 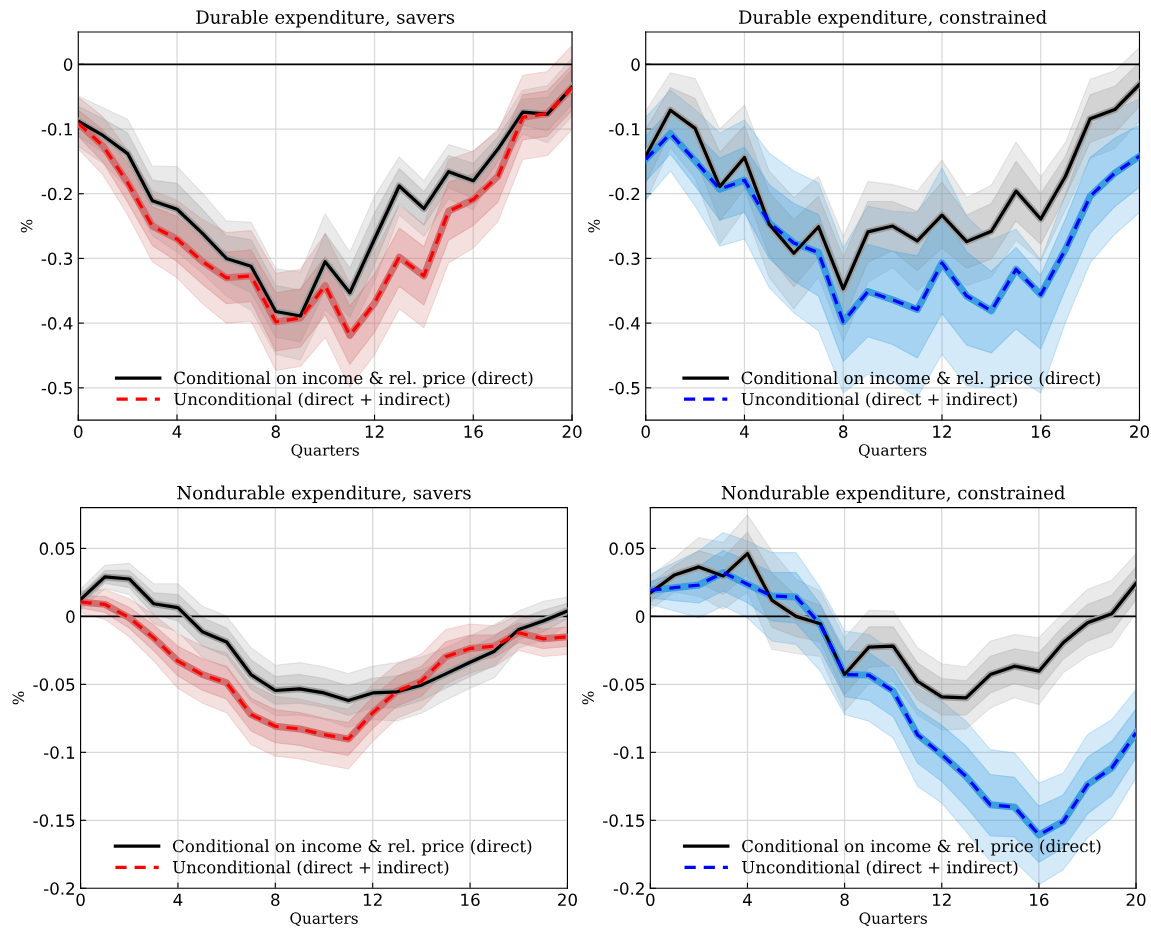 I want to click on chart-title: Nondurable expenditure, savers, so click(x=324, y=494).